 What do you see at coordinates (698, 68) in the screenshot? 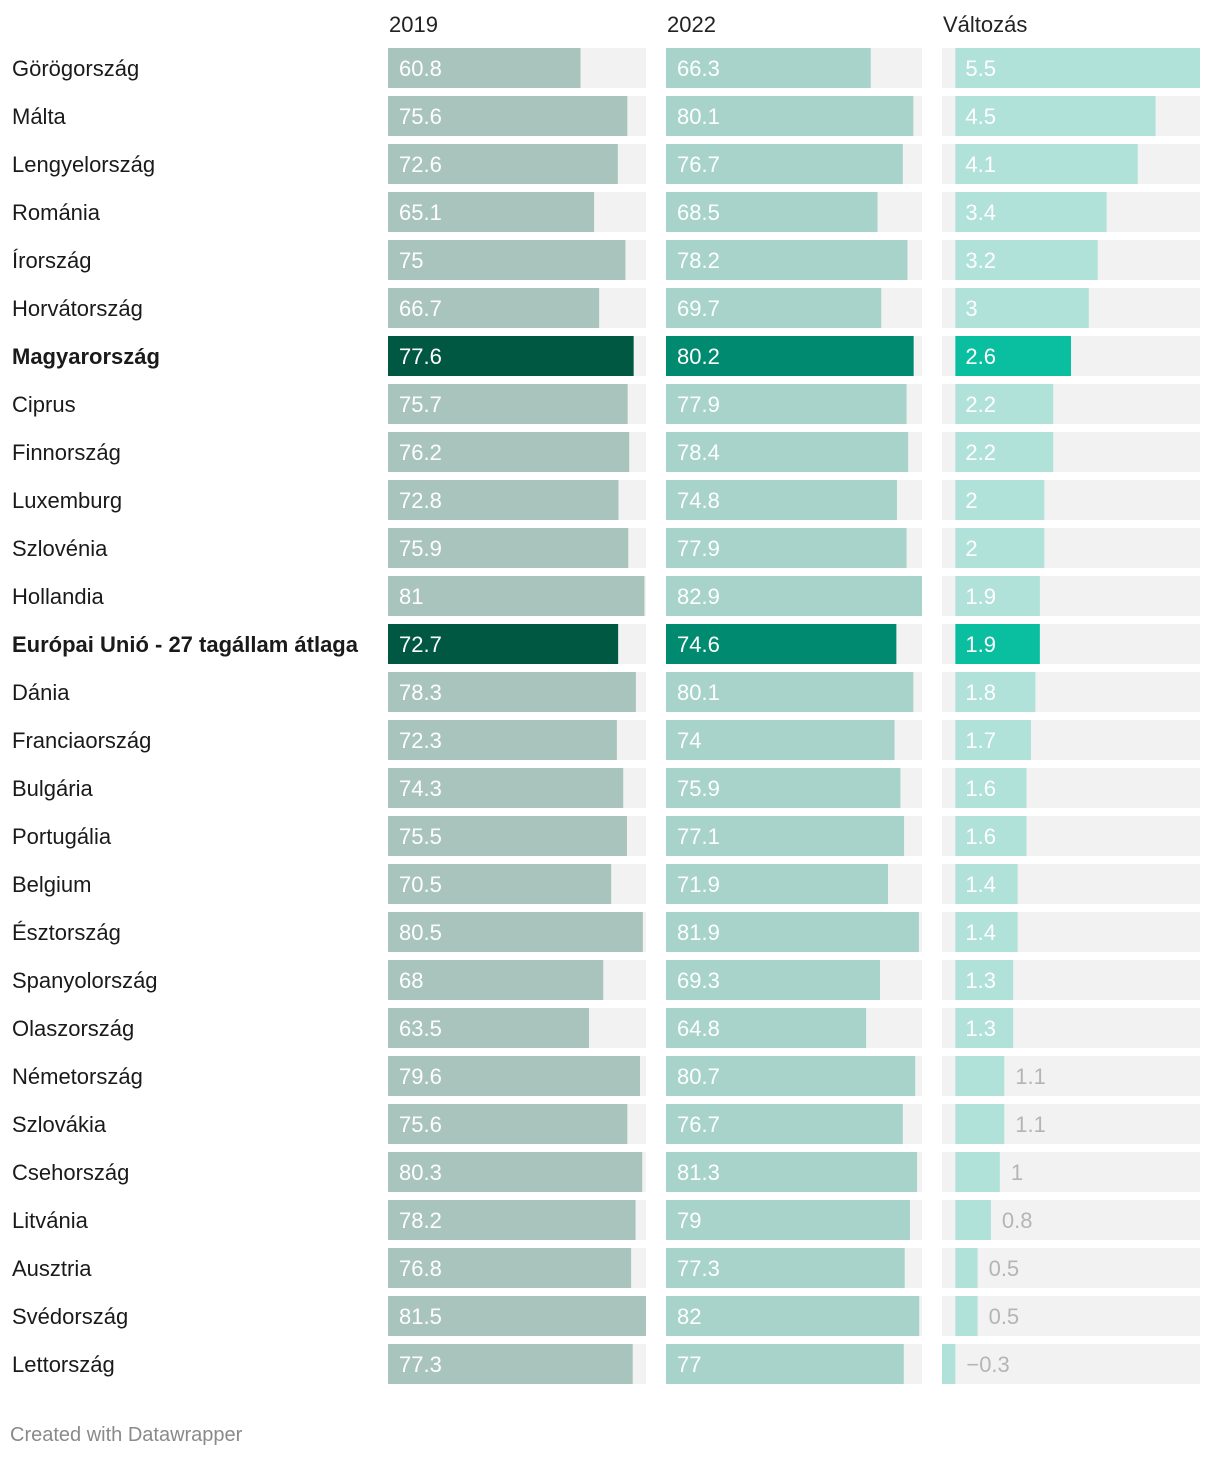
I see `value-label-v2022: 66.3` at bounding box center [698, 68].